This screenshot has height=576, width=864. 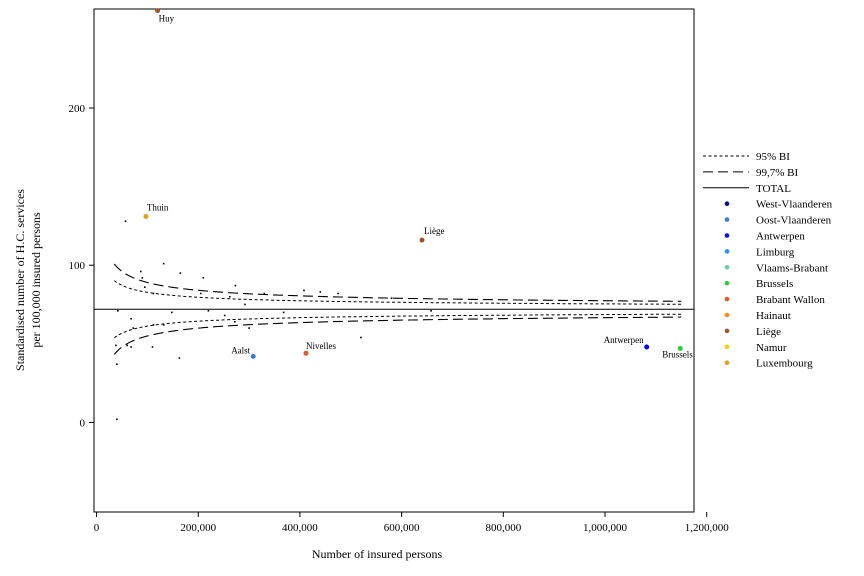 What do you see at coordinates (794, 205) in the screenshot?
I see `legend-label: West-Vlaanderen` at bounding box center [794, 205].